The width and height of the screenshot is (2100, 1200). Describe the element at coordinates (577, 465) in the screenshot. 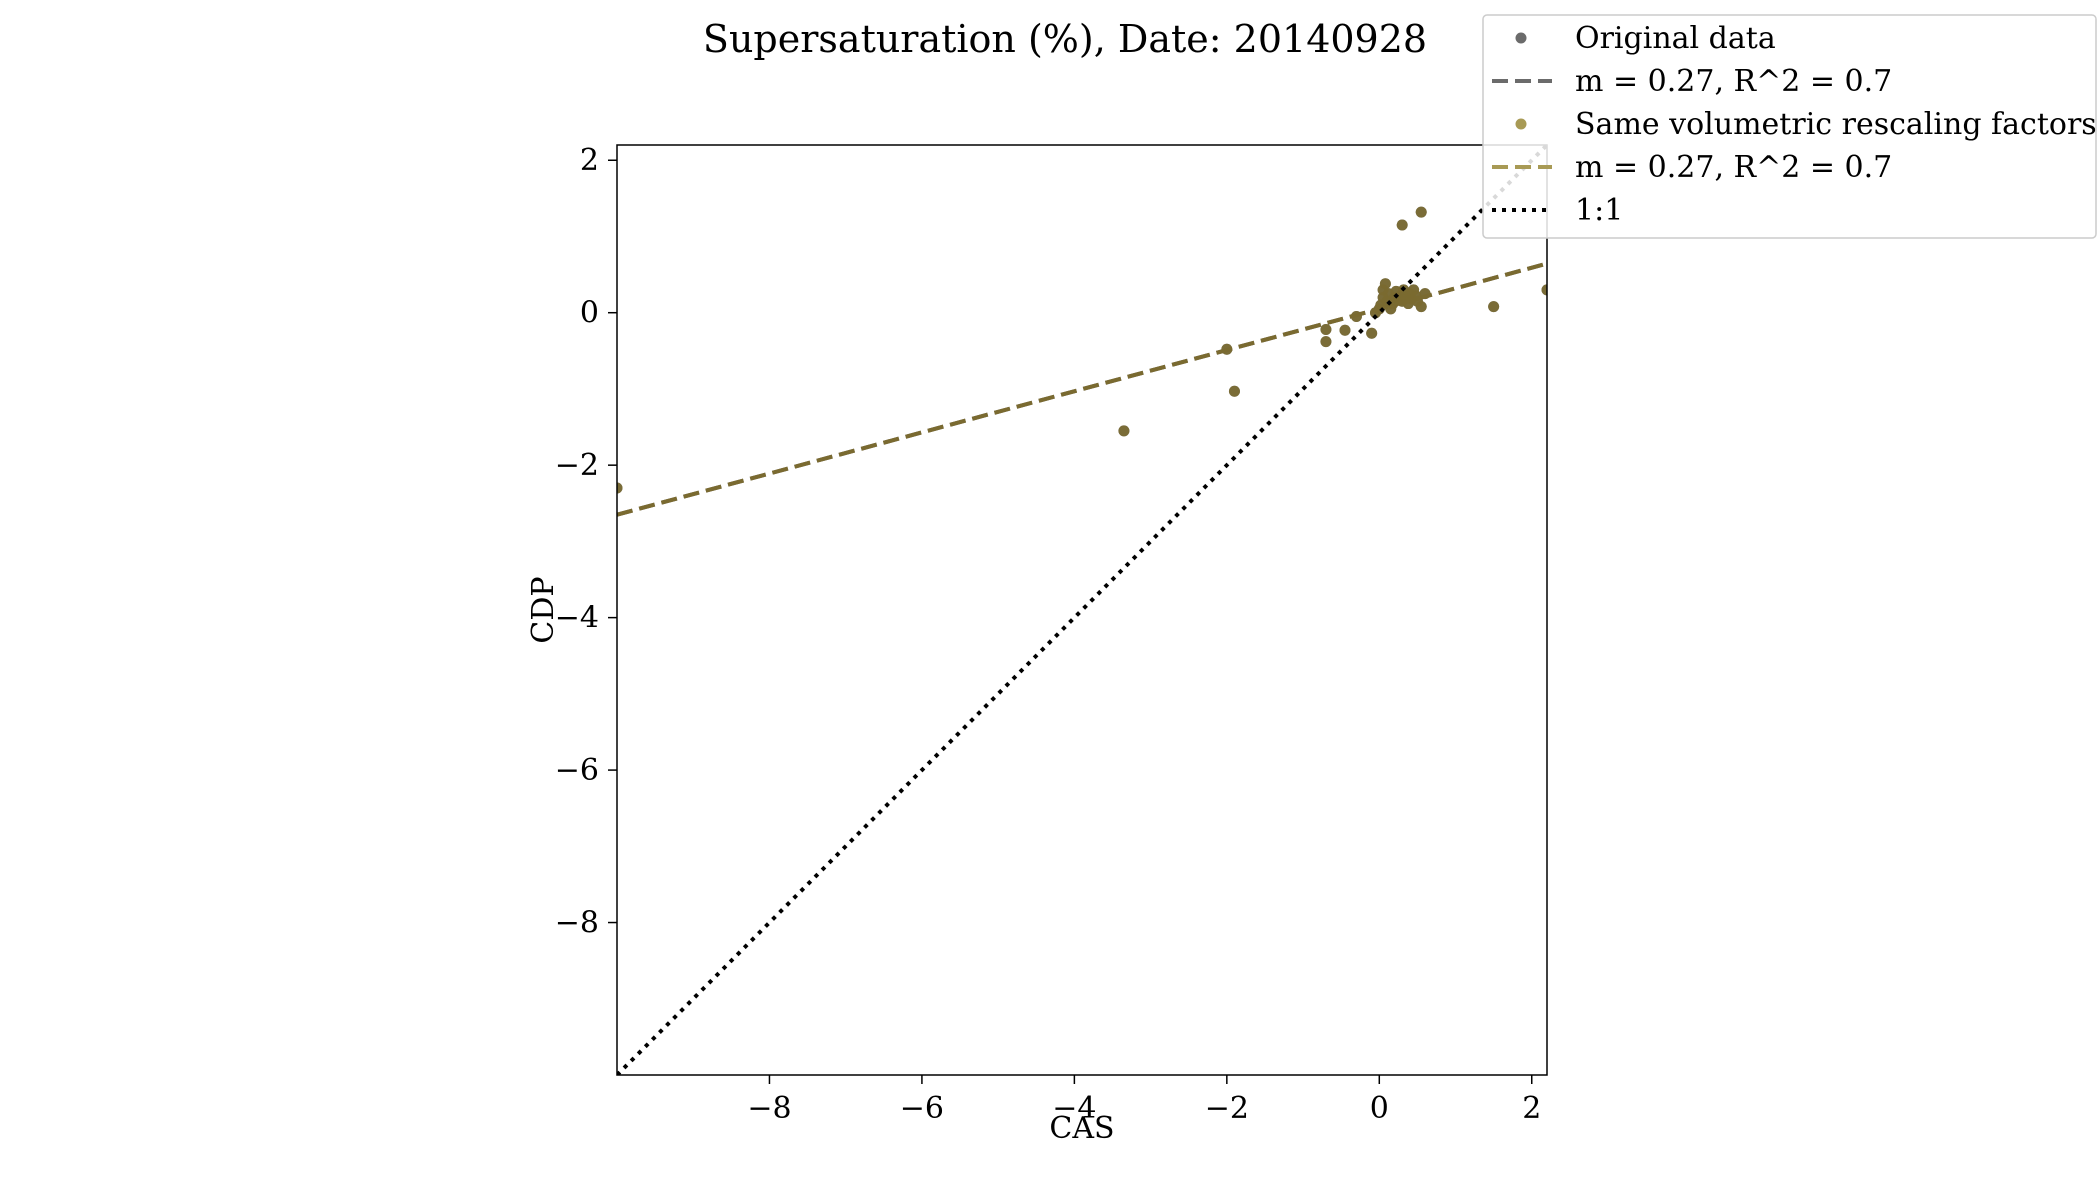

I see `y-tick-label: −2` at that location.